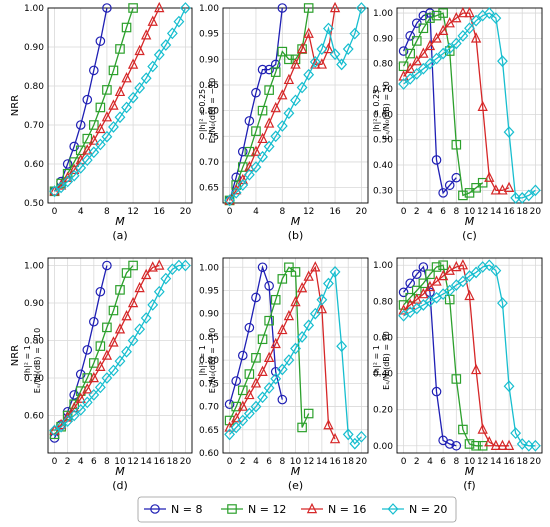  Describe the element at coordinates (209, 384) in the screenshot. I see `y-tick-label: 0.75` at that location.